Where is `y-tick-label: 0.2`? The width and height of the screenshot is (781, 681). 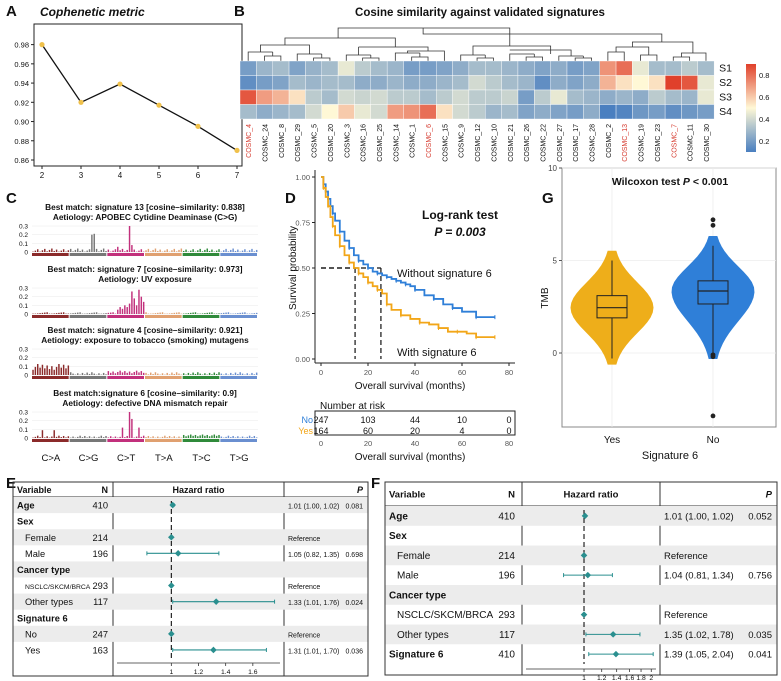
y-tick-label: 0.2 is located at coordinates (23, 421).